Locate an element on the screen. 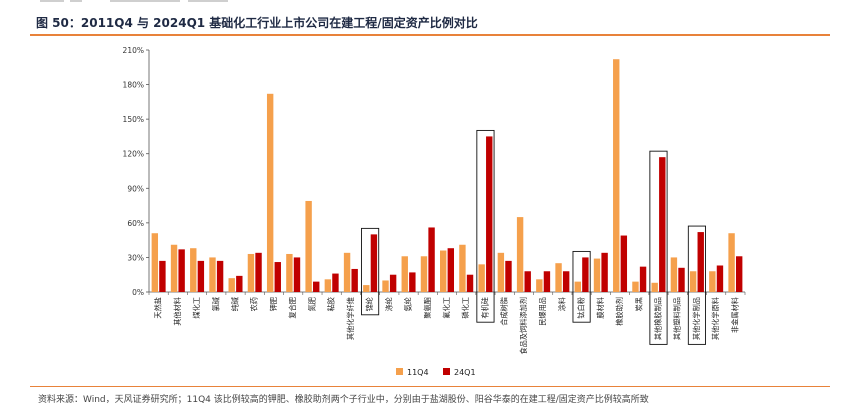 The width and height of the screenshot is (850, 407). x-tick-label: 氟化工 is located at coordinates (446, 308).